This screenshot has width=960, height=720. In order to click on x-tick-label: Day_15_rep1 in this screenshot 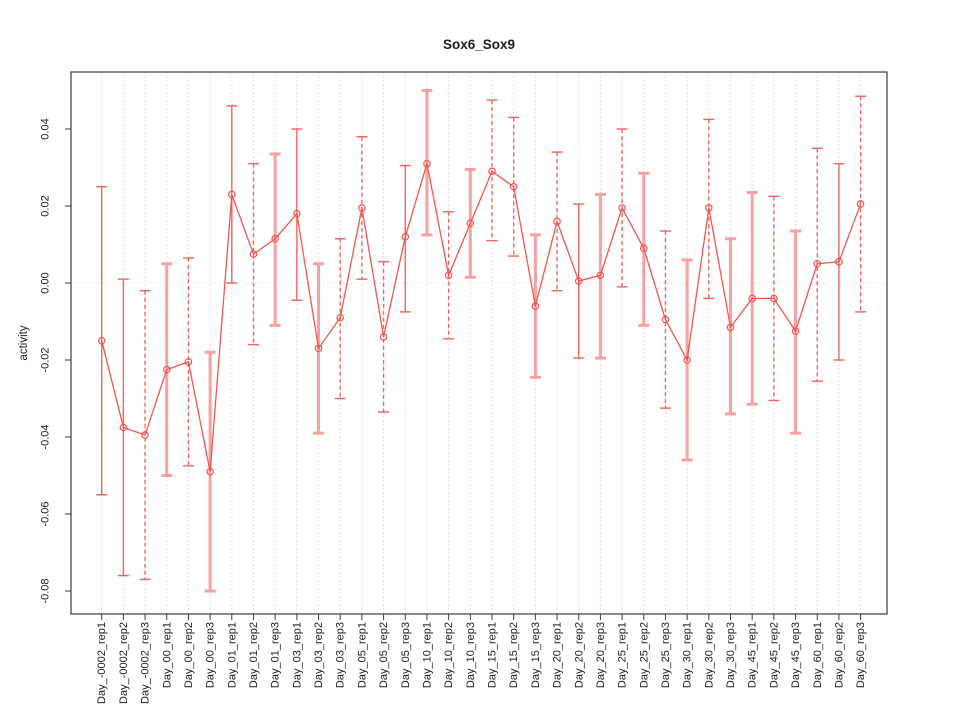, I will do `click(493, 655)`.